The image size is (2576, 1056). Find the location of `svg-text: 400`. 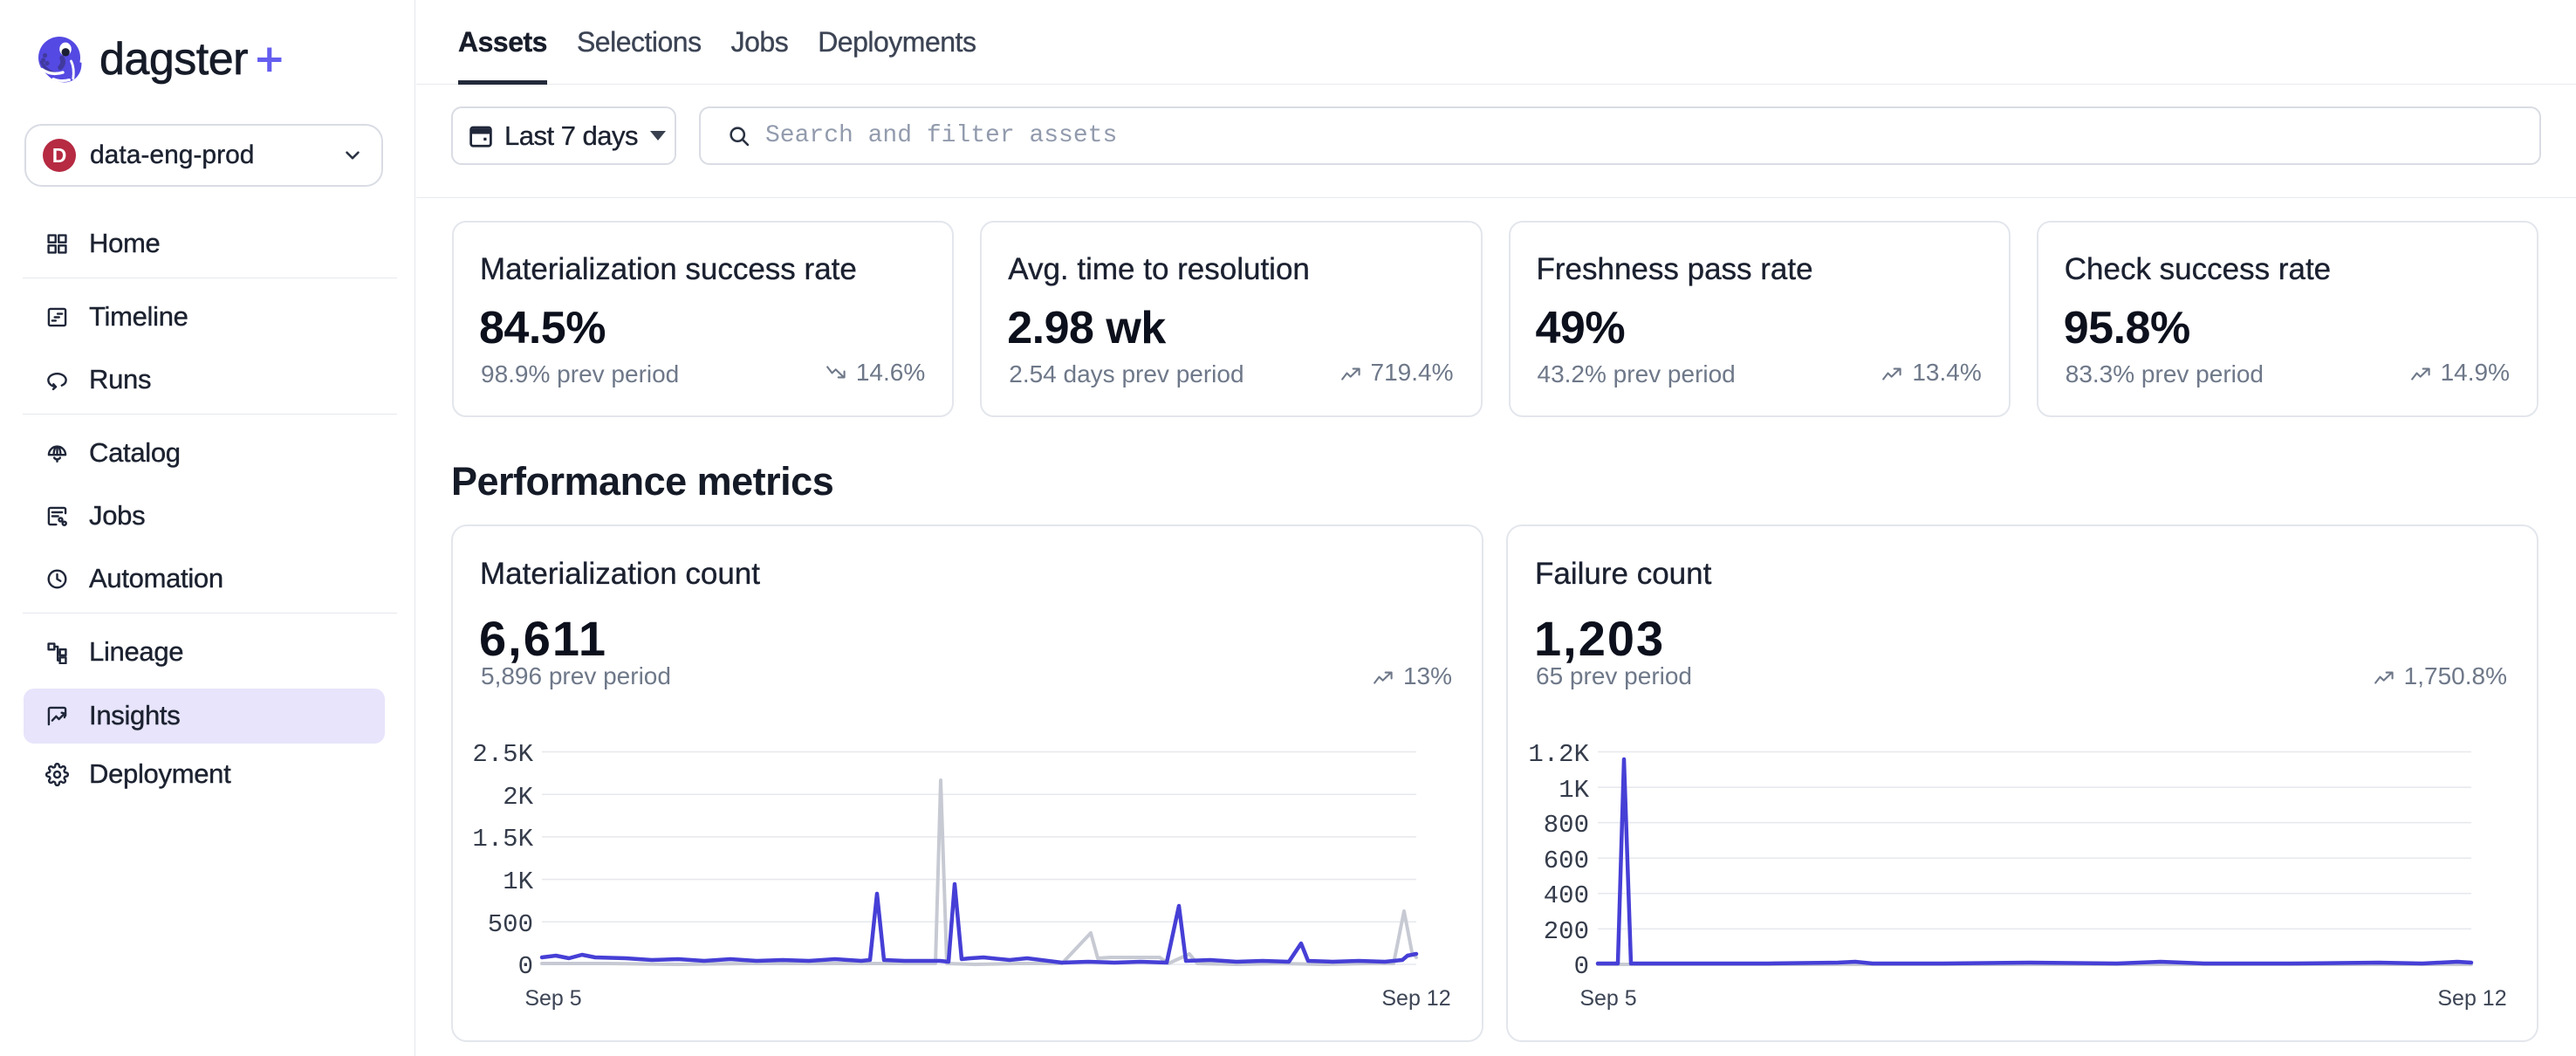

svg-text: 400 is located at coordinates (1567, 895).